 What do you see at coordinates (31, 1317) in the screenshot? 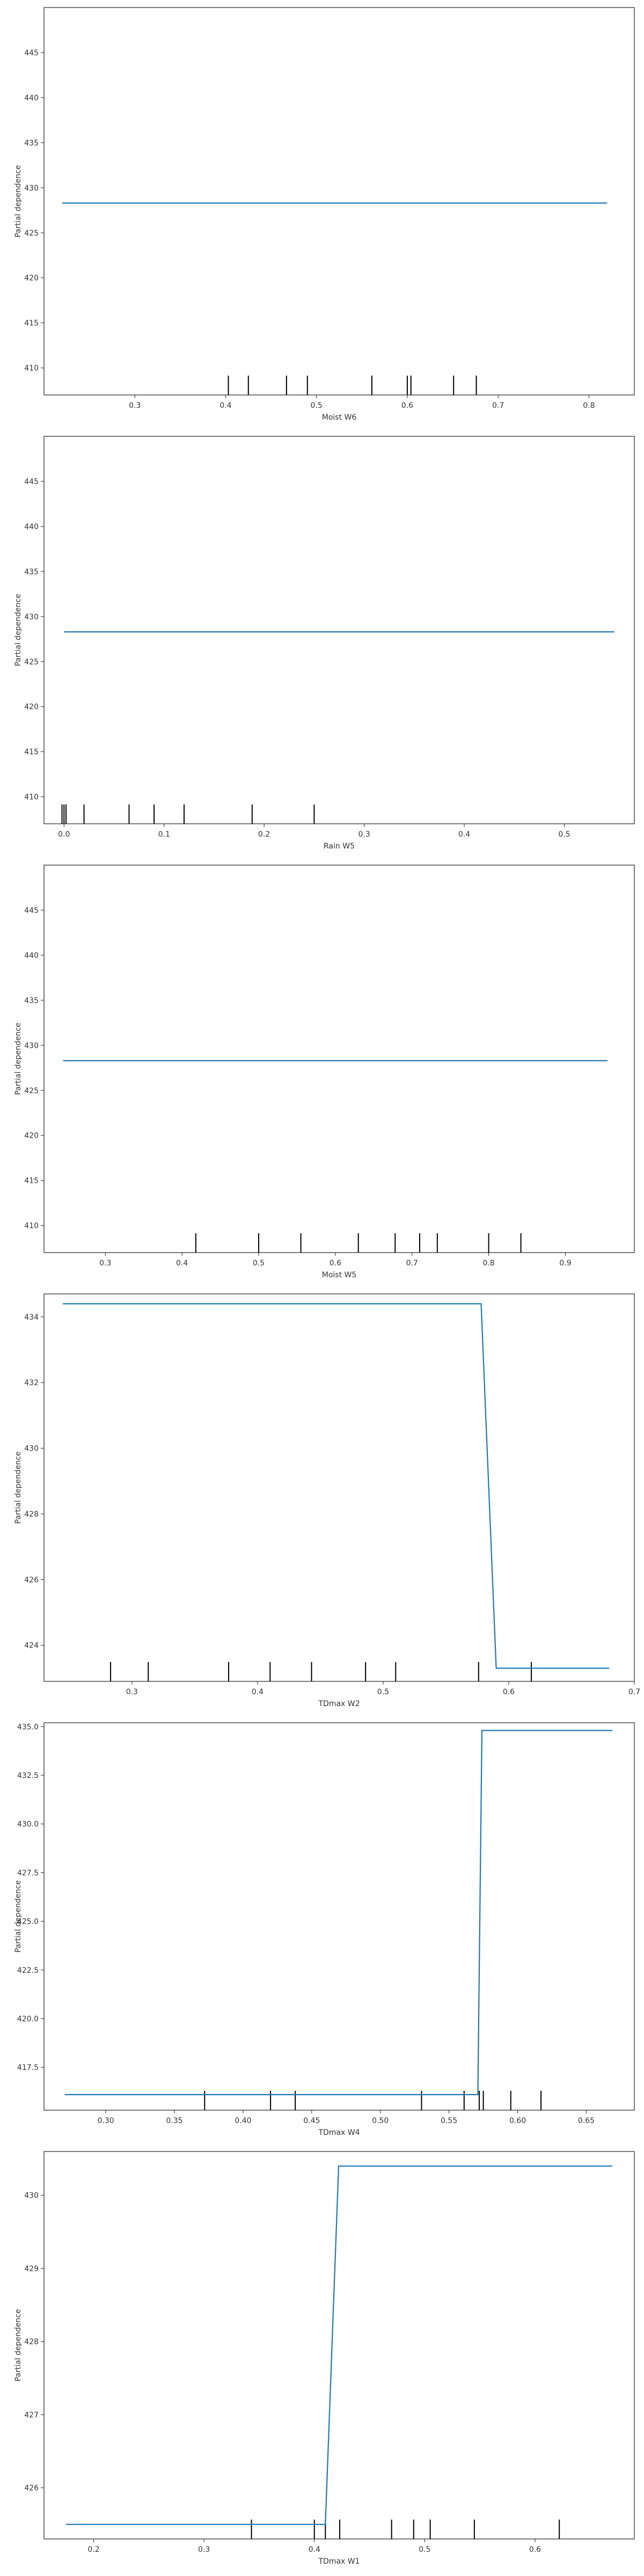
I see `y-tick-label: 434` at bounding box center [31, 1317].